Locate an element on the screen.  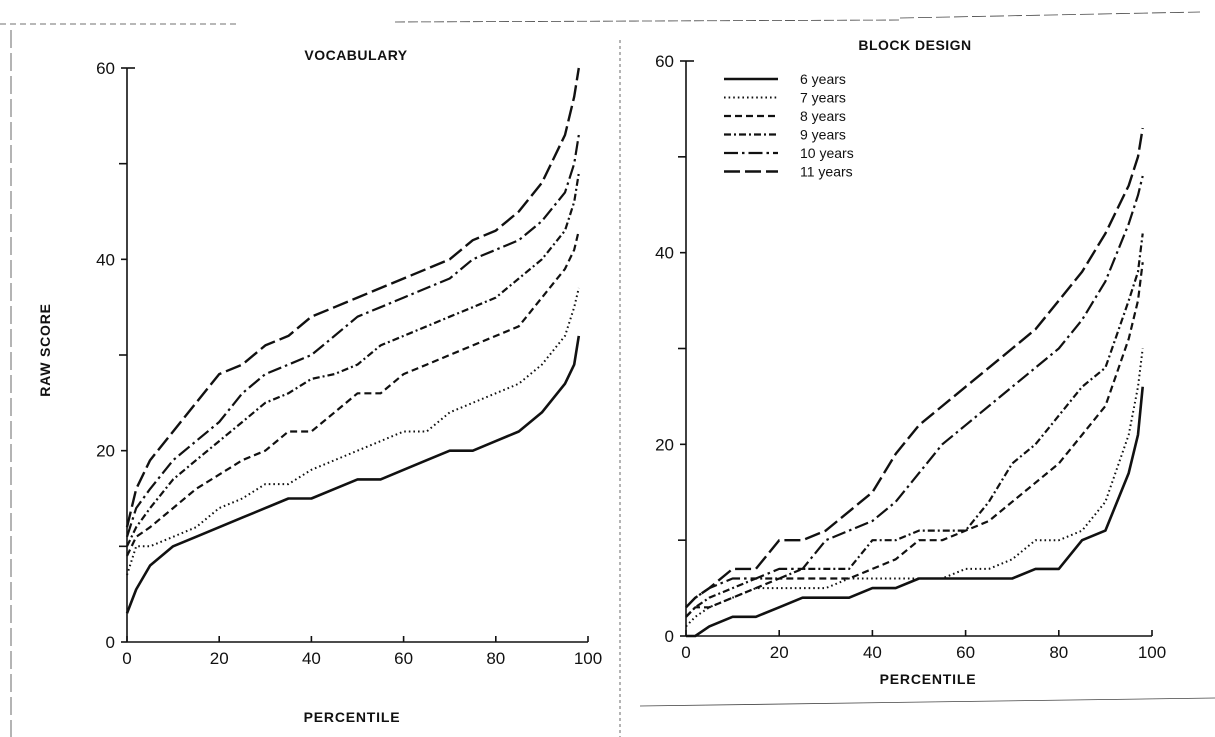
chart-title: BLOCK DESIGN is located at coordinates (914, 45).